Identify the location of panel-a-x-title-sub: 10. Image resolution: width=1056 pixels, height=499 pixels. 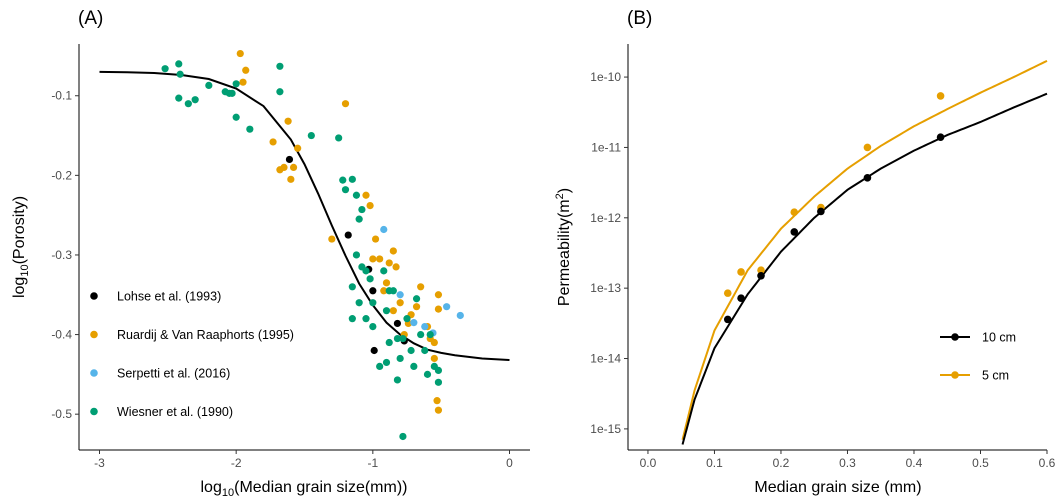
(228, 493).